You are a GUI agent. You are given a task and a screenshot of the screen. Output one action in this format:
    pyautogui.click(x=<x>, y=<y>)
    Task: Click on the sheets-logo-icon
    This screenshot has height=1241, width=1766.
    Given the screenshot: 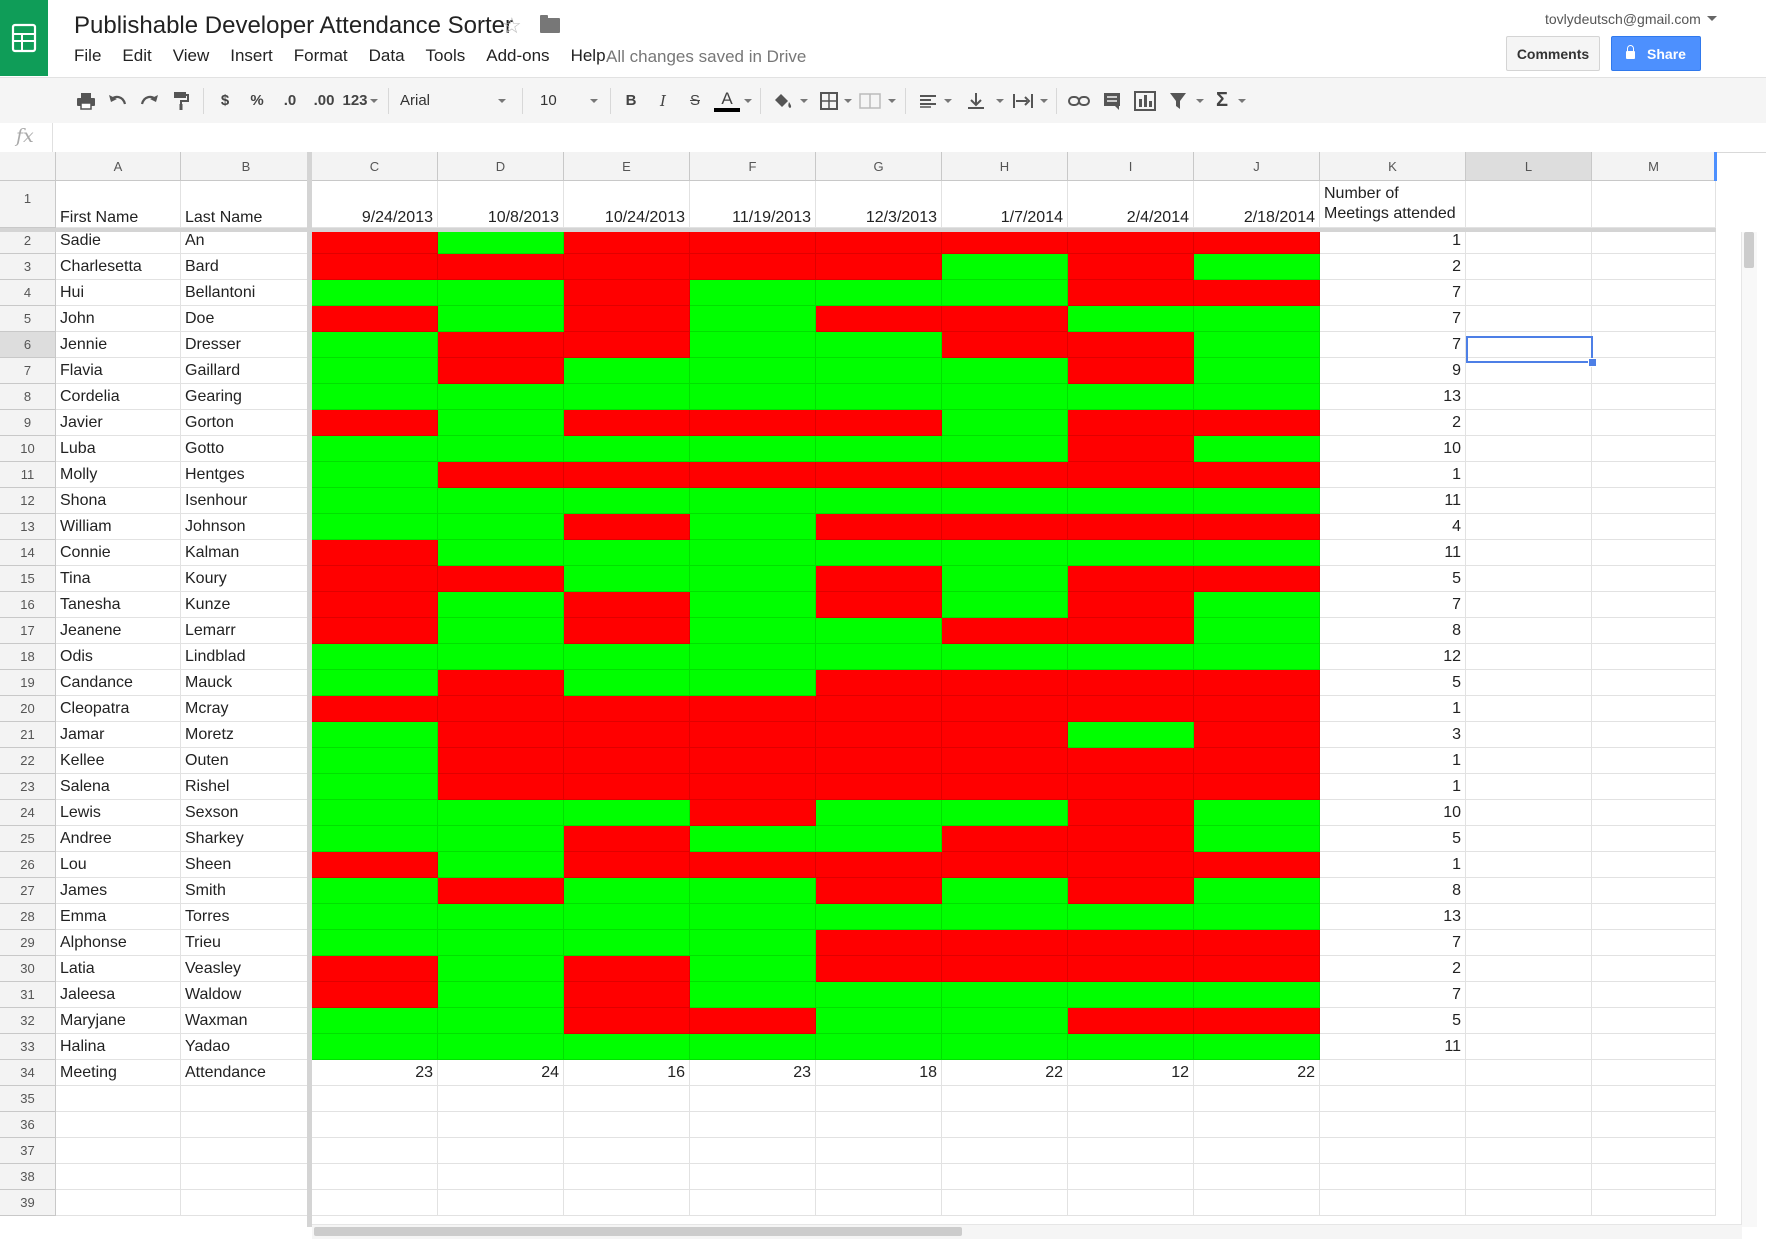 What is the action you would take?
    pyautogui.click(x=24, y=38)
    